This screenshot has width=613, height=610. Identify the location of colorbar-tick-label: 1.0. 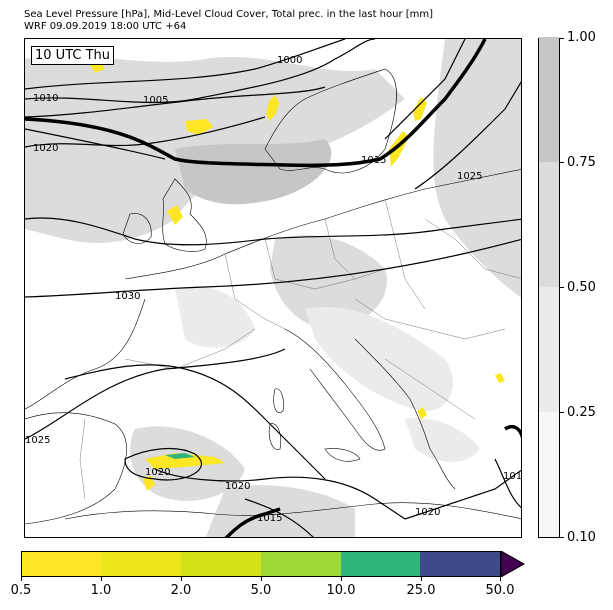
(101, 590).